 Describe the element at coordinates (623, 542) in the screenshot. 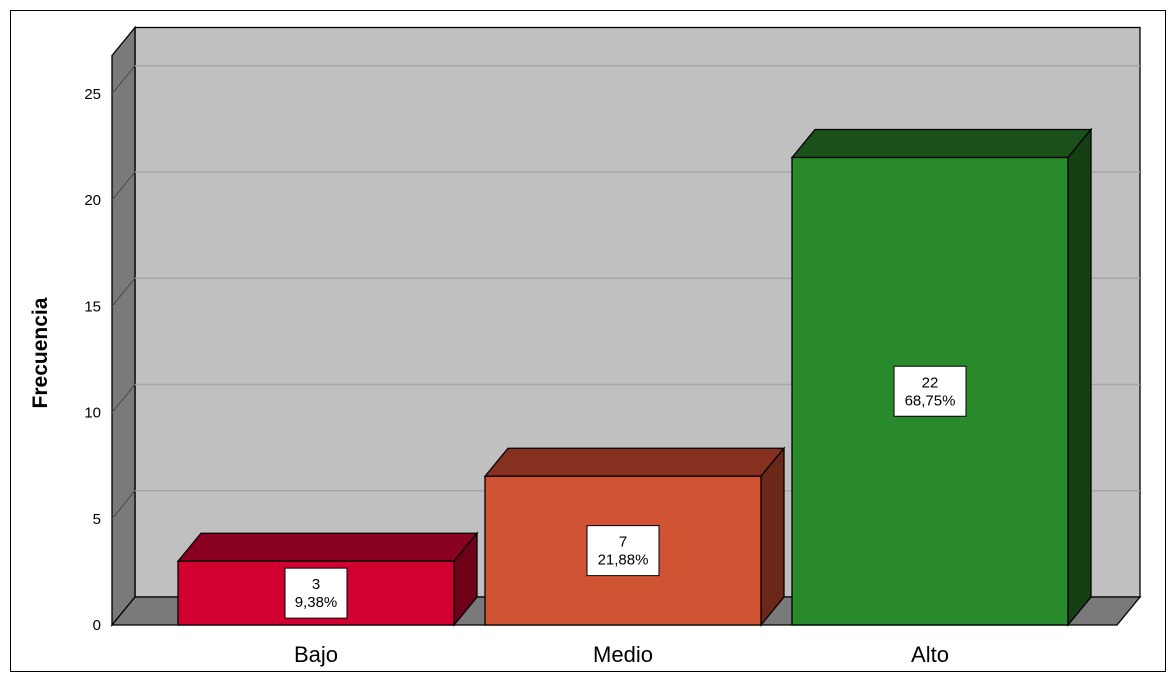

I see `data-label-count: 7` at that location.